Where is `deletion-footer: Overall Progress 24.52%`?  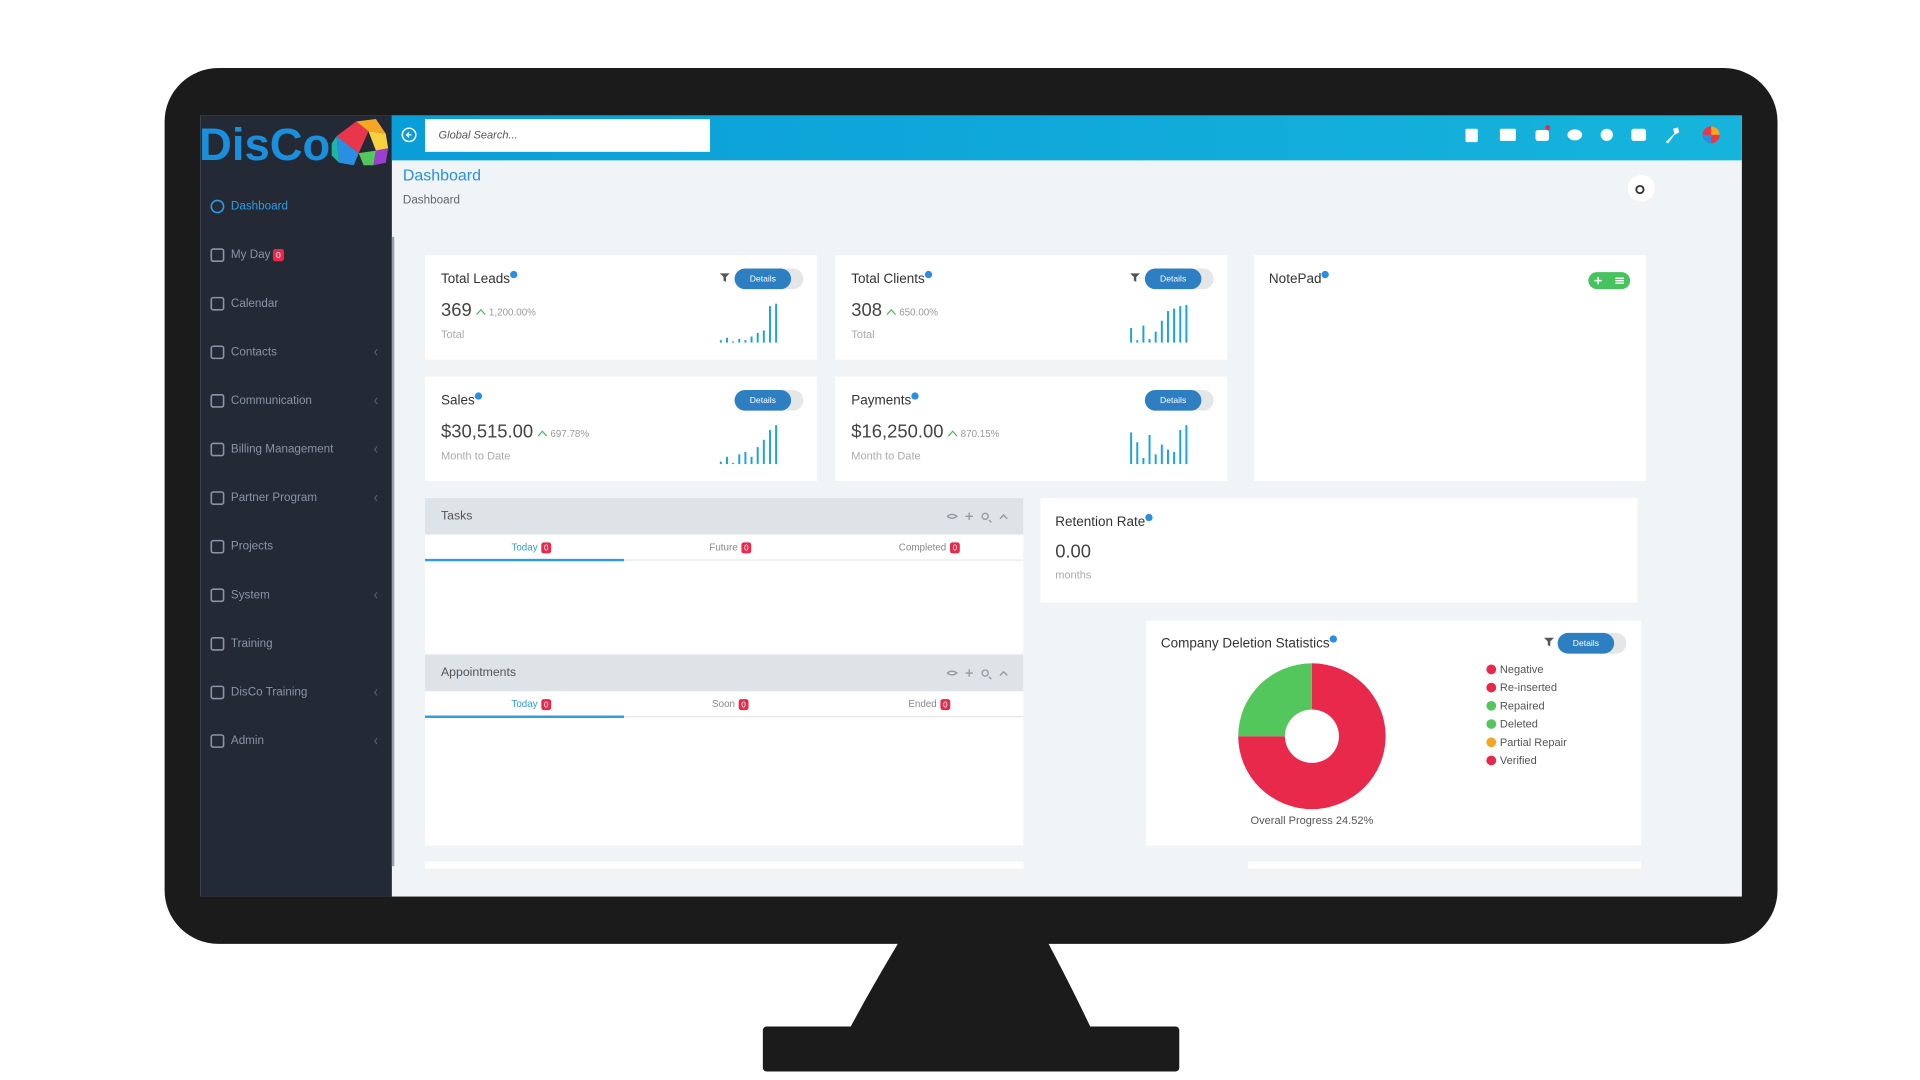
deletion-footer: Overall Progress 24.52% is located at coordinates (1312, 821).